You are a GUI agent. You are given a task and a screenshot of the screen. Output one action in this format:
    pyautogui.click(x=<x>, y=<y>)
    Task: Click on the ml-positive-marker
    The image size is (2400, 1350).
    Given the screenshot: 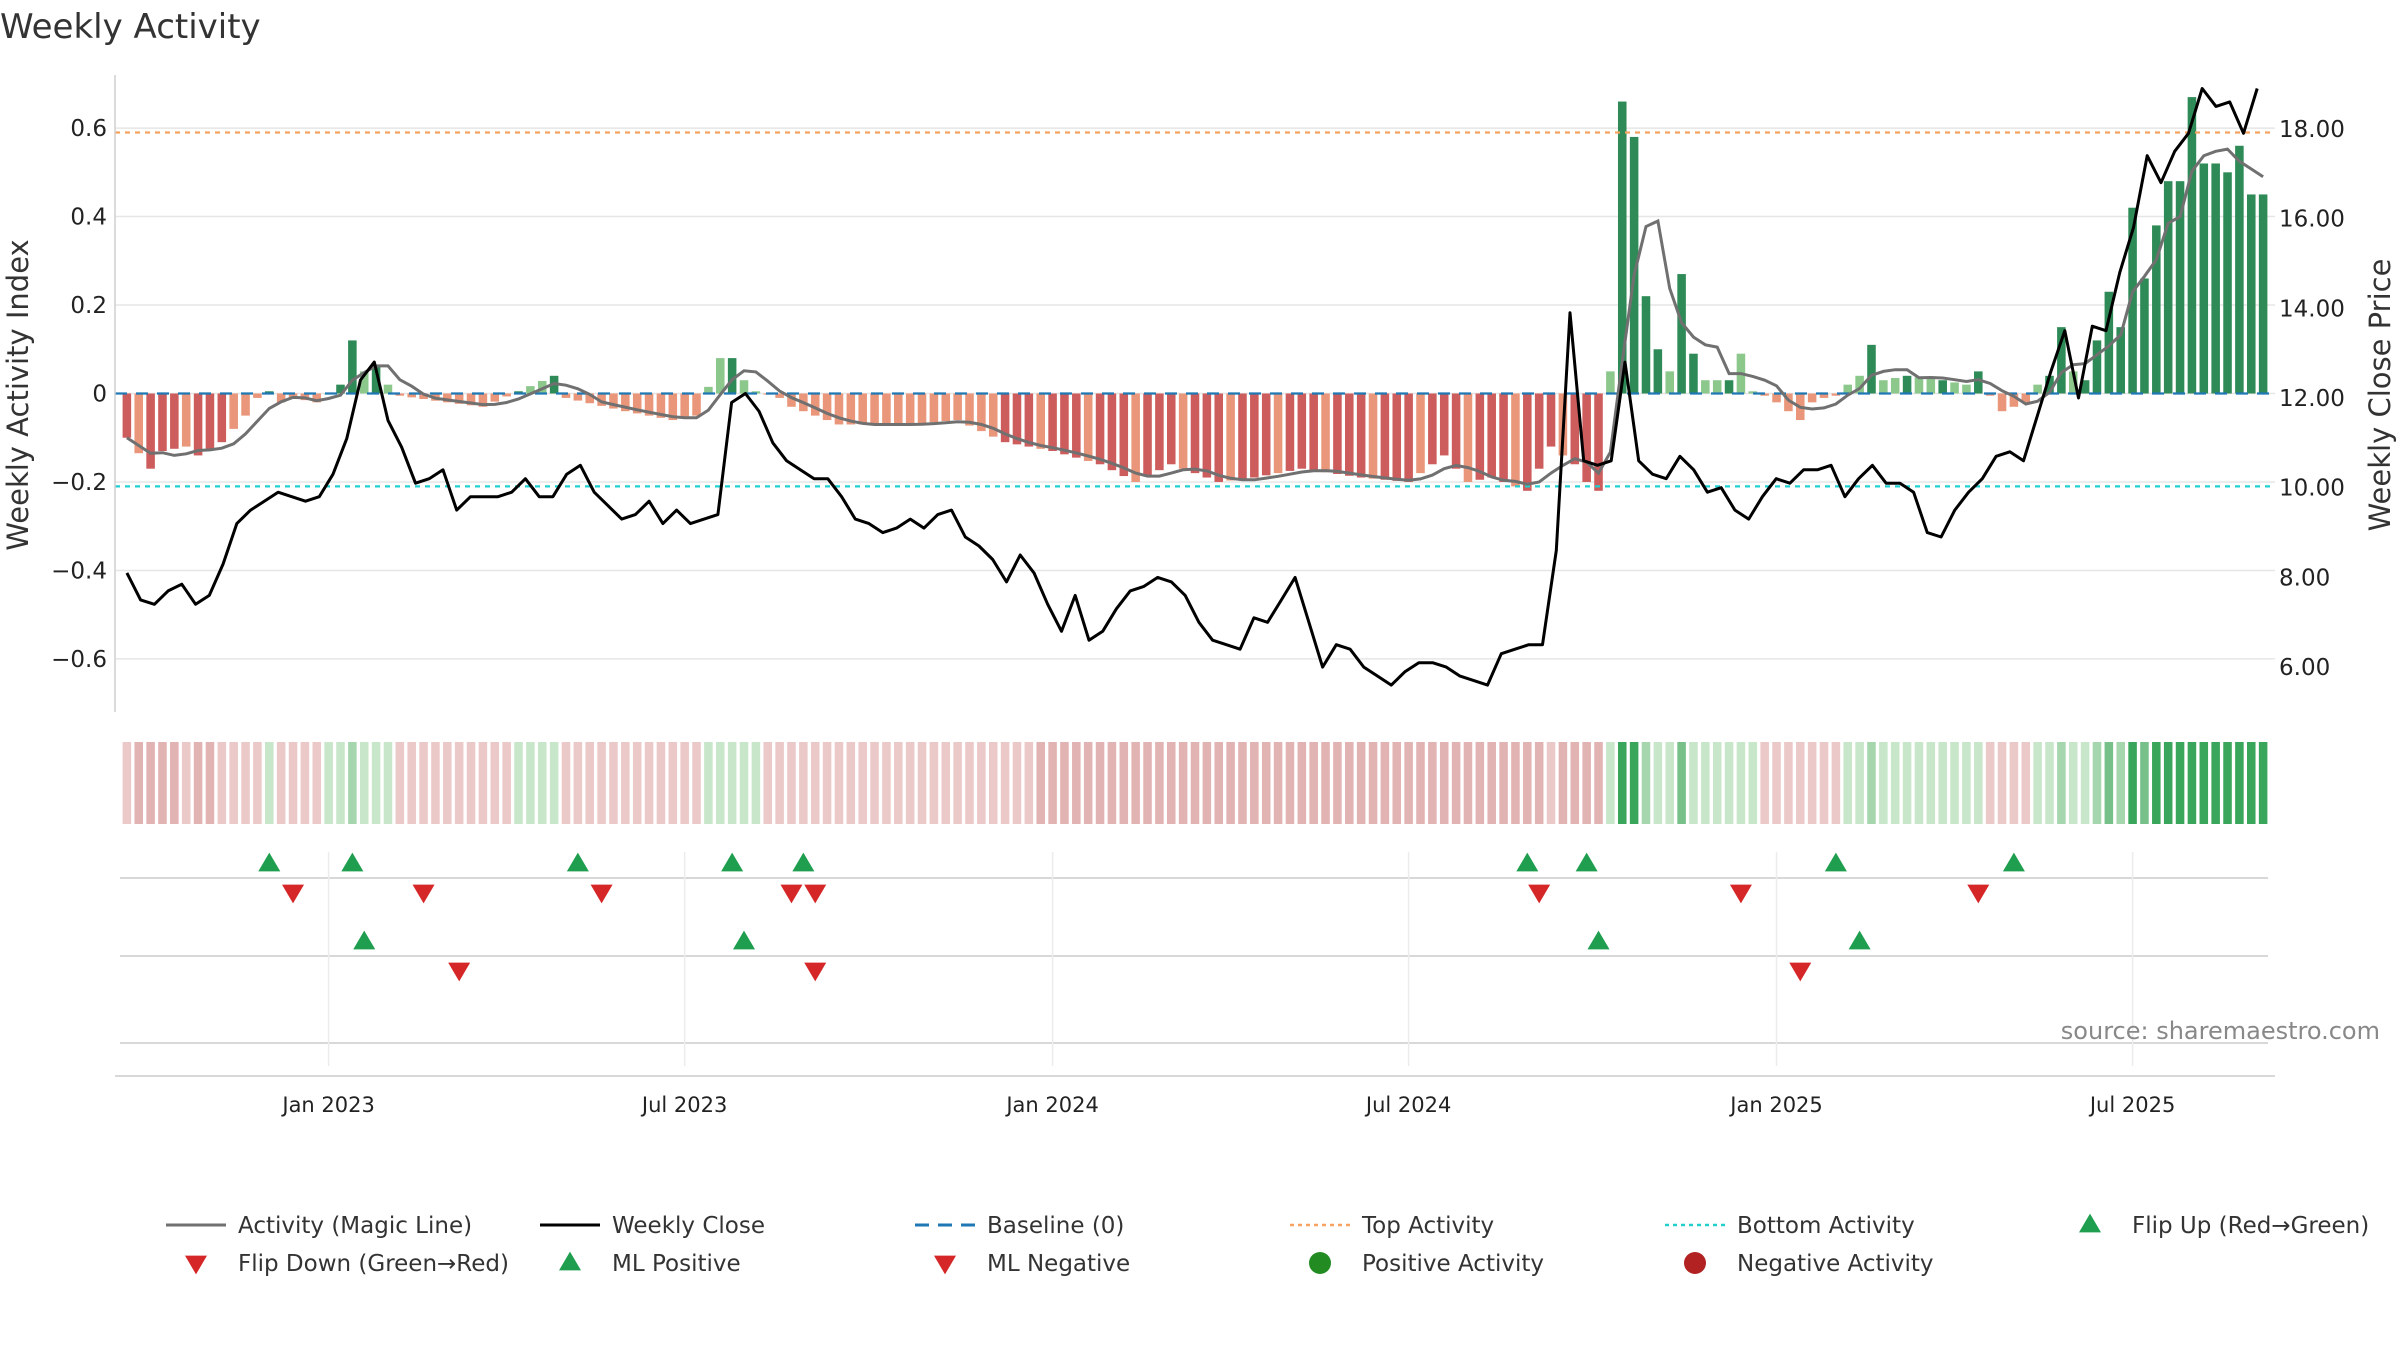 What is the action you would take?
    pyautogui.click(x=364, y=940)
    